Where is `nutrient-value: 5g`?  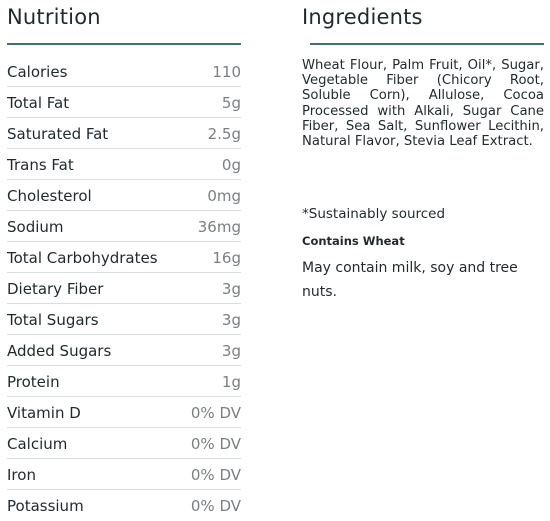
nutrient-value: 5g is located at coordinates (231, 103).